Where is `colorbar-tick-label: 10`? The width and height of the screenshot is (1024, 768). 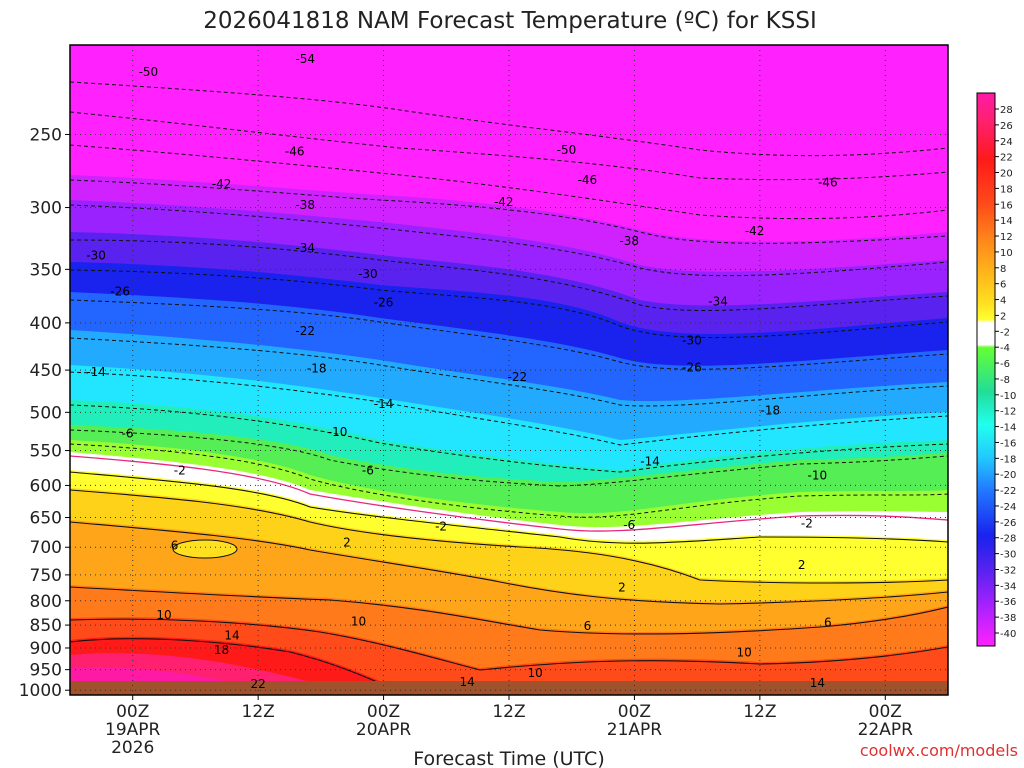
colorbar-tick-label: 10 is located at coordinates (1006, 253).